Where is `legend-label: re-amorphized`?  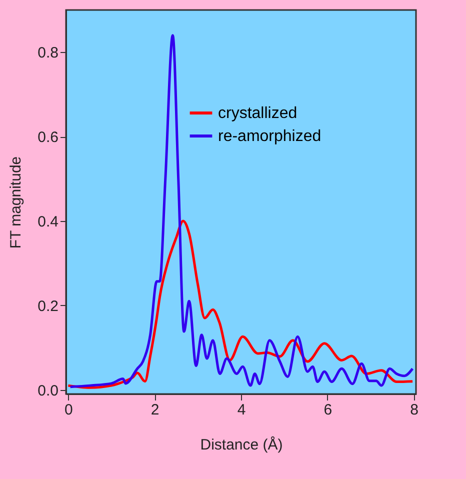 legend-label: re-amorphized is located at coordinates (270, 136).